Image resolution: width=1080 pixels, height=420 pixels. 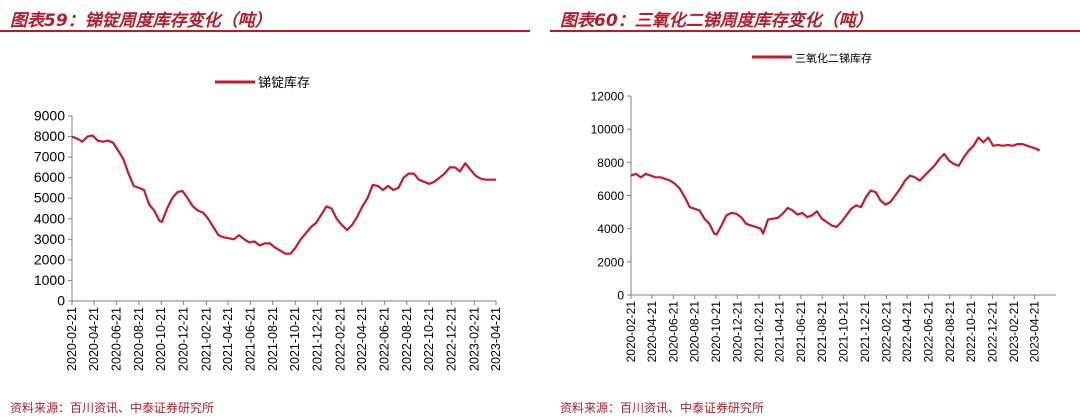 I want to click on legend-label: 三氧化二锑库存, so click(x=833, y=58).